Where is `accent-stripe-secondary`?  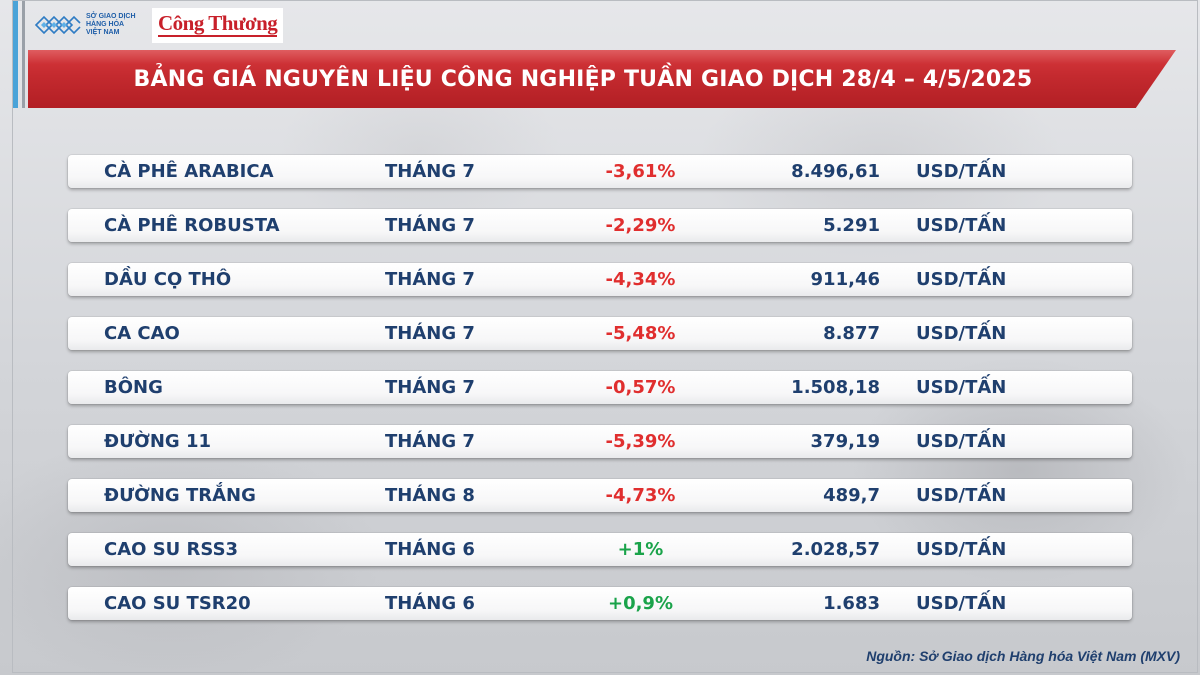 accent-stripe-secondary is located at coordinates (23, 54).